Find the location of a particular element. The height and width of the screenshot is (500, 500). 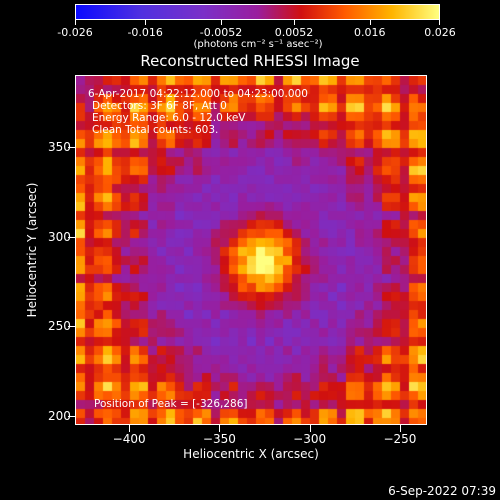

y-tick-label: 250 is located at coordinates (59, 326).